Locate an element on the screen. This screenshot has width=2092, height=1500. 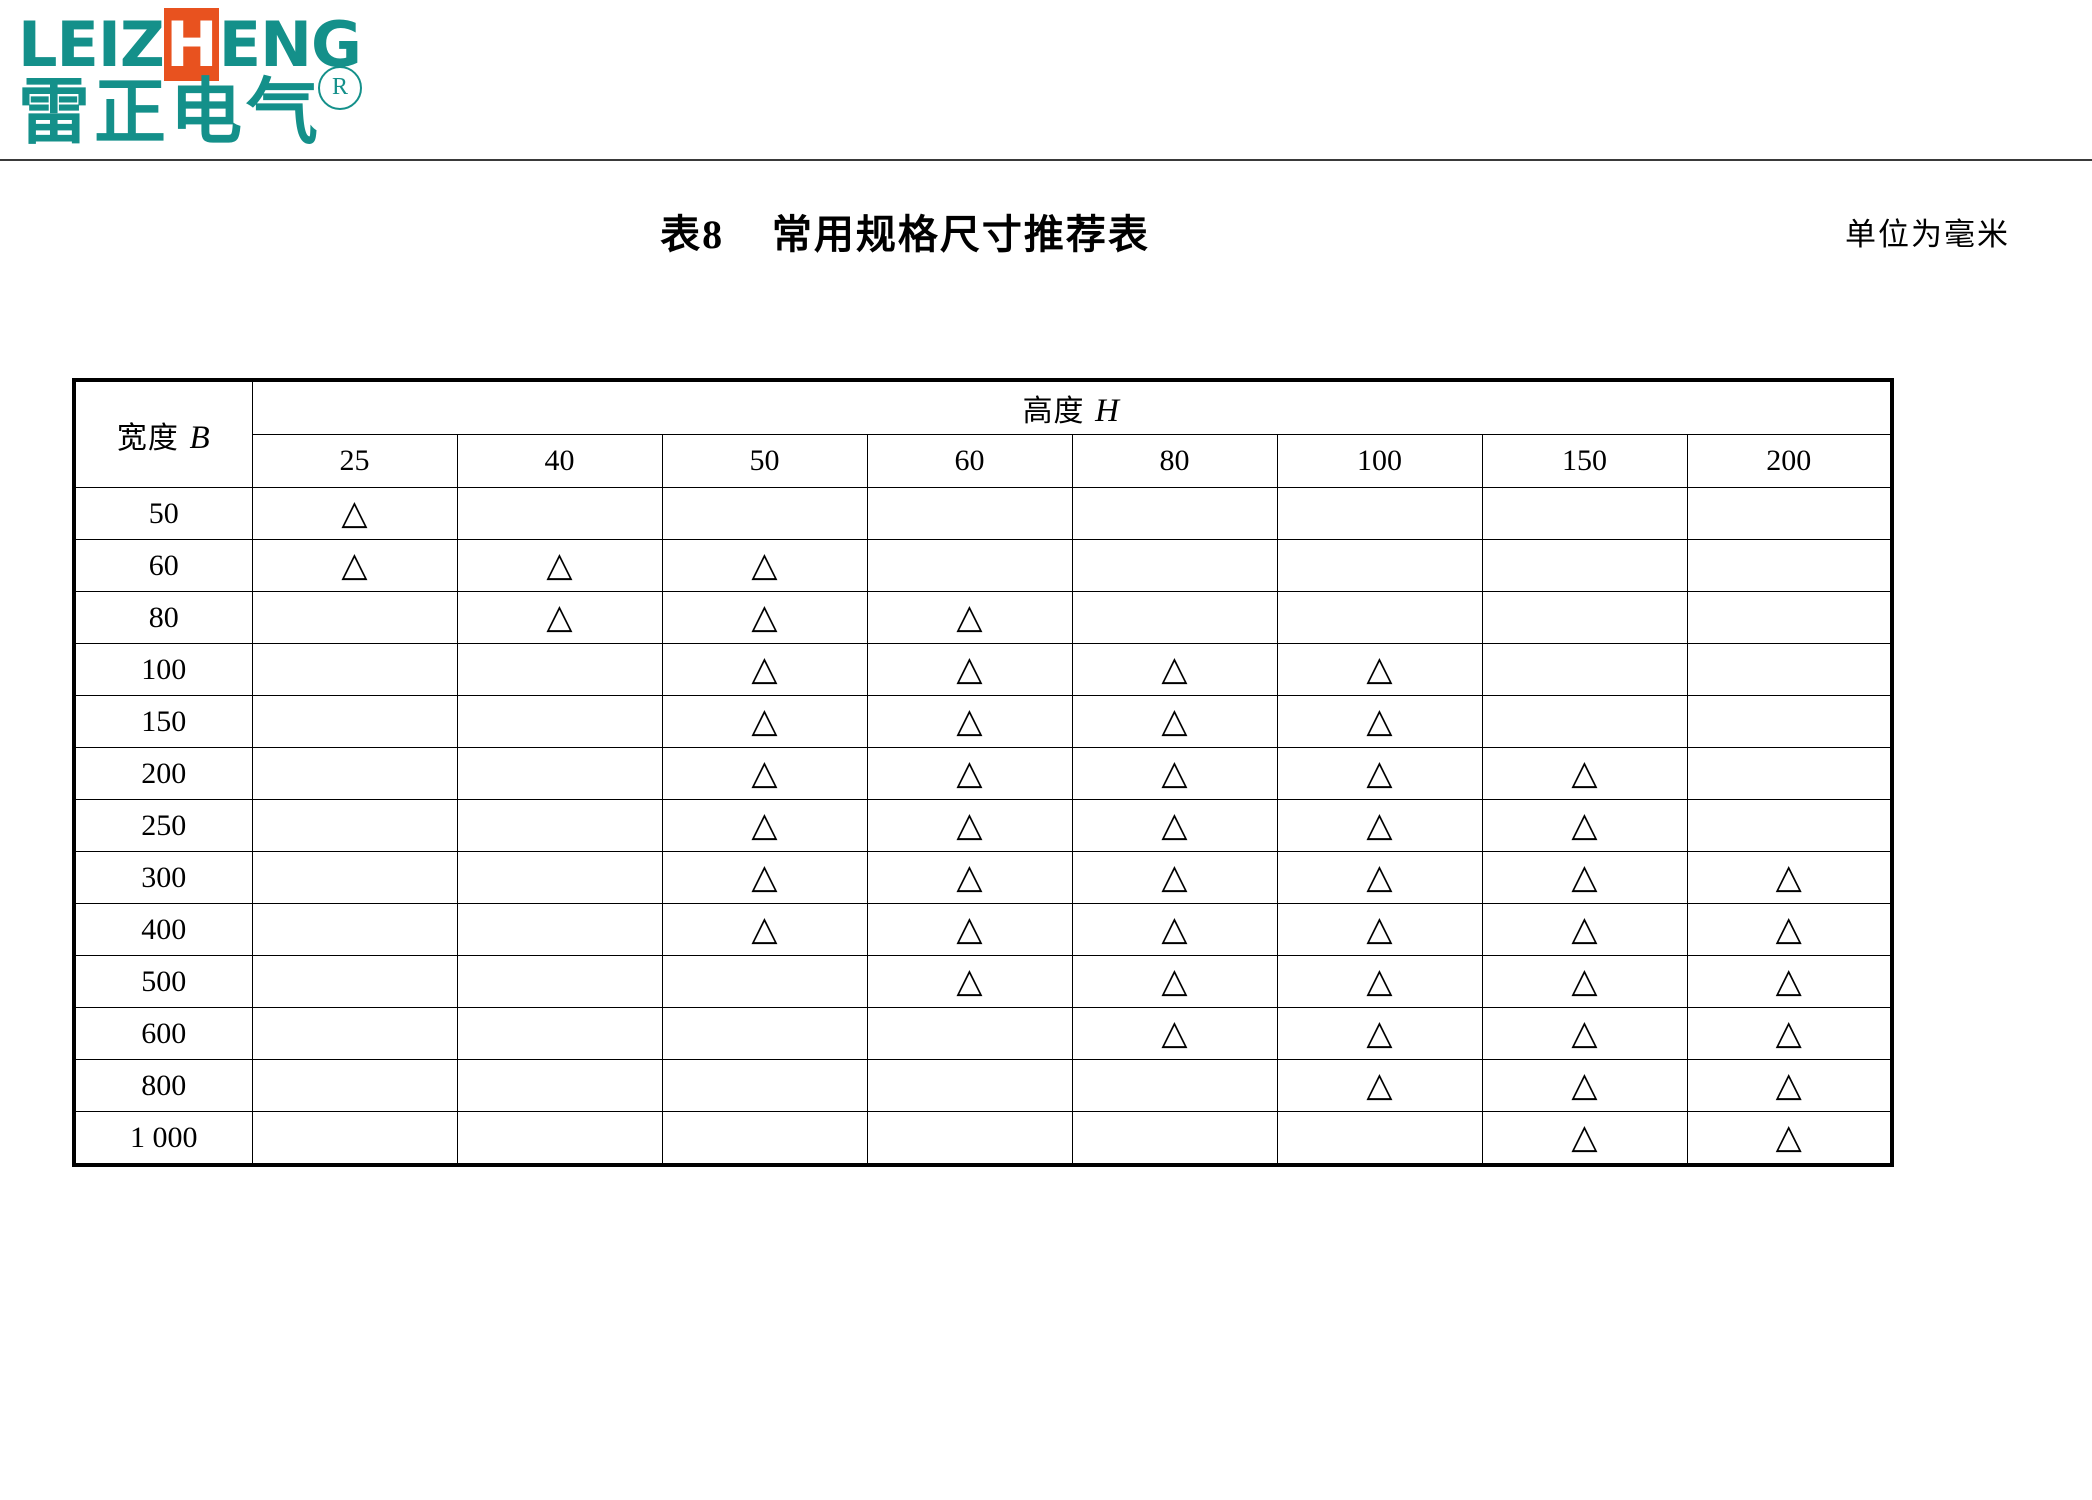
table-row: 250 △ △ △ △ △ is located at coordinates (983, 825).